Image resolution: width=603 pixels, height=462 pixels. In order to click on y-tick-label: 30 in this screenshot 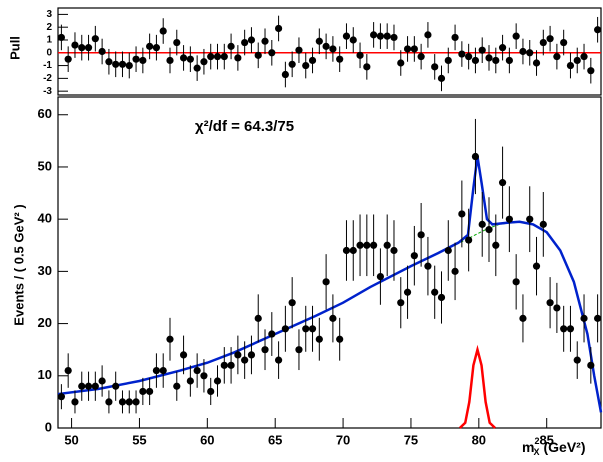, I will do `click(45, 270)`.